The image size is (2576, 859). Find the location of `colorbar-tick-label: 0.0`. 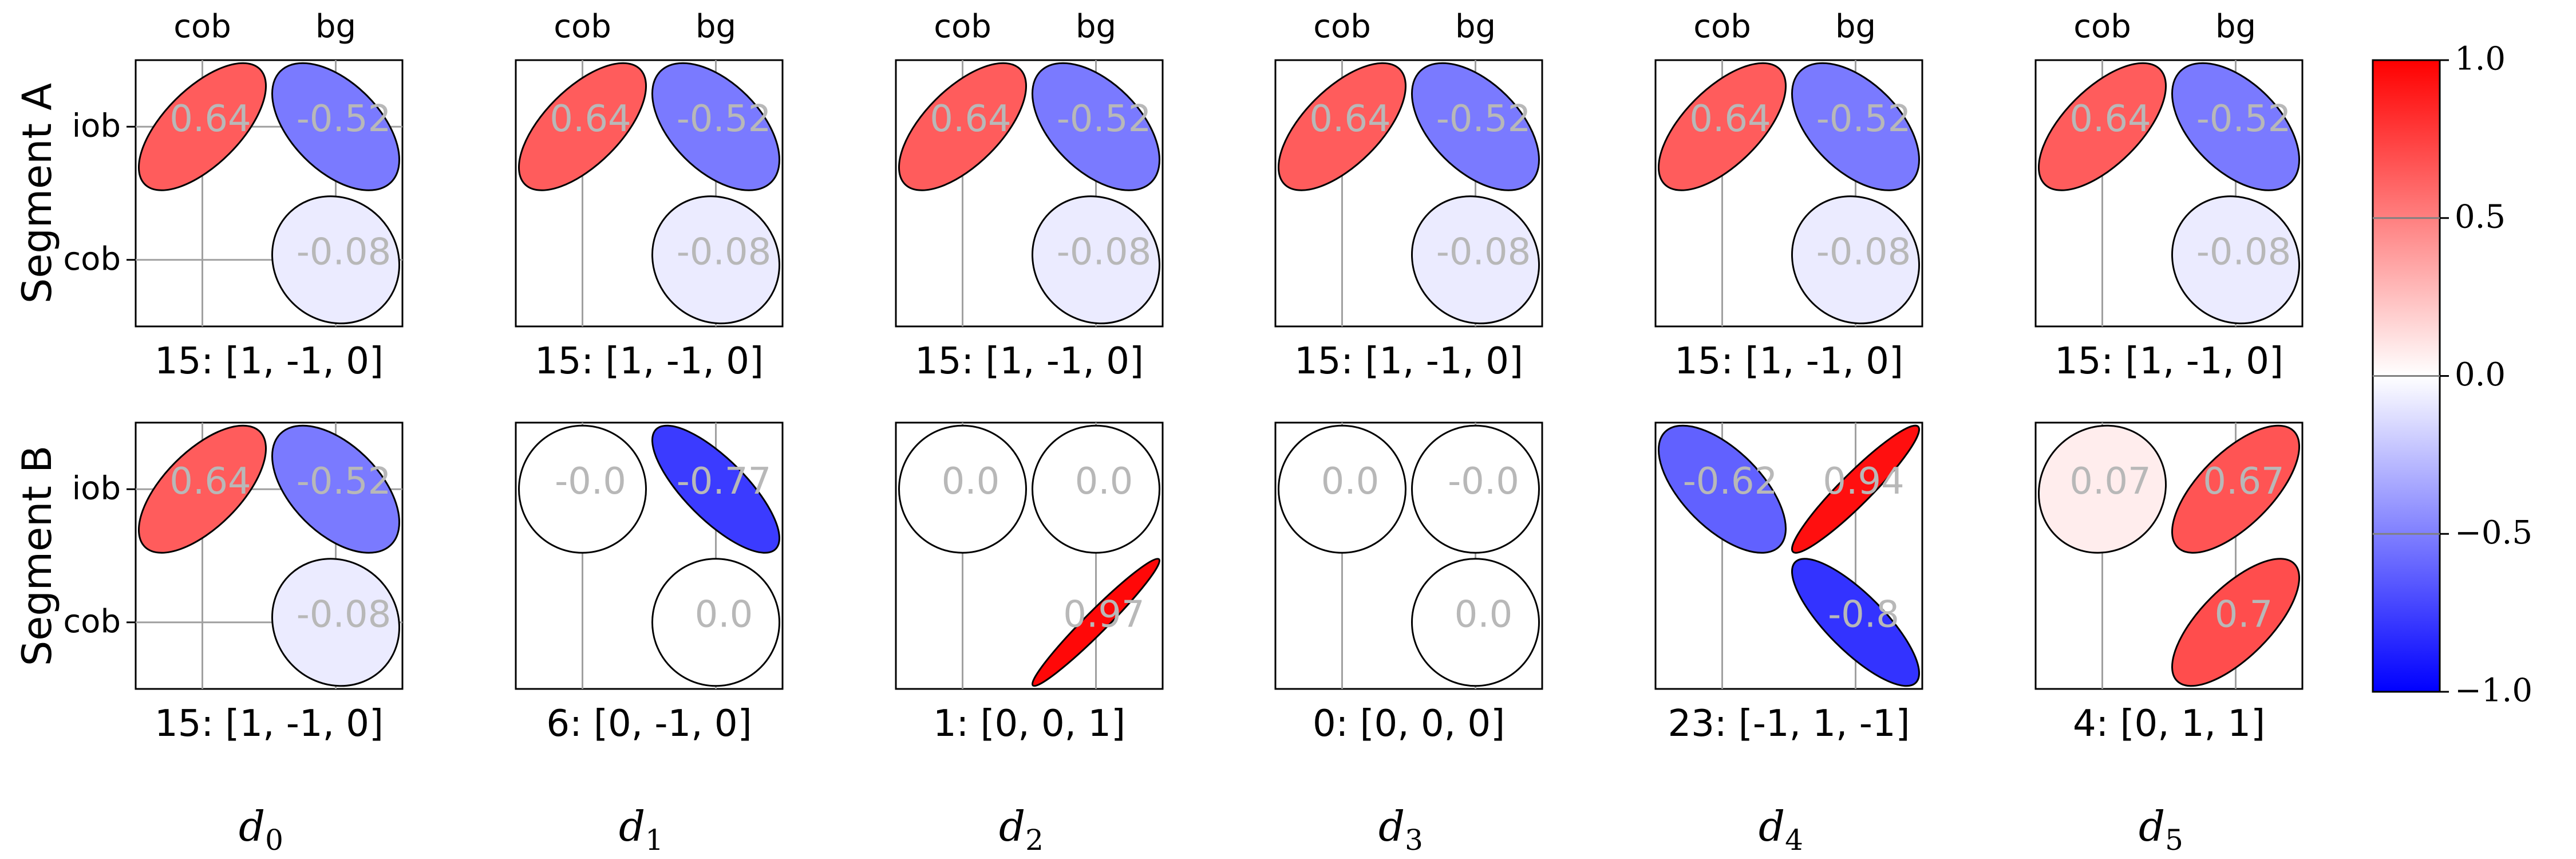

colorbar-tick-label: 0.0 is located at coordinates (2480, 375).